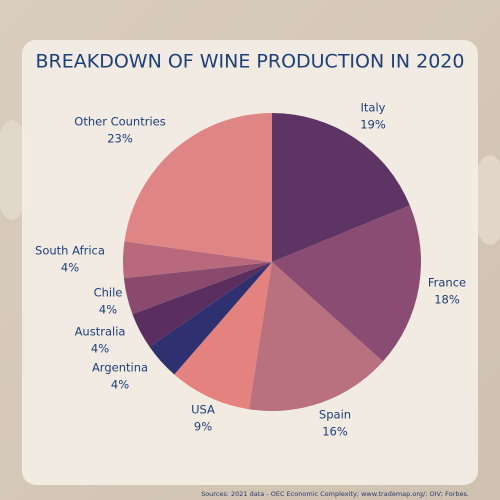 Image resolution: width=500 pixels, height=500 pixels. I want to click on slice-value-label: 16%, so click(335, 432).